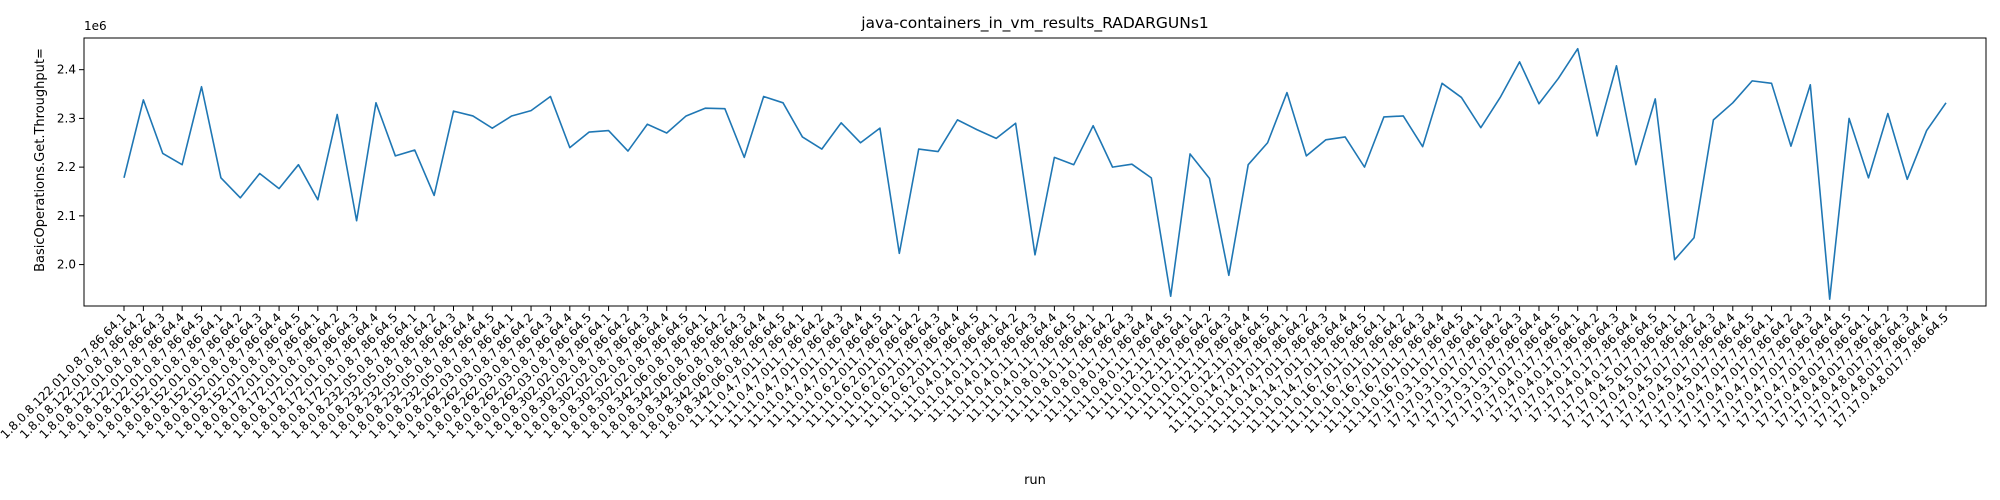  Describe the element at coordinates (66, 265) in the screenshot. I see `y-tick-label: 2.0` at that location.